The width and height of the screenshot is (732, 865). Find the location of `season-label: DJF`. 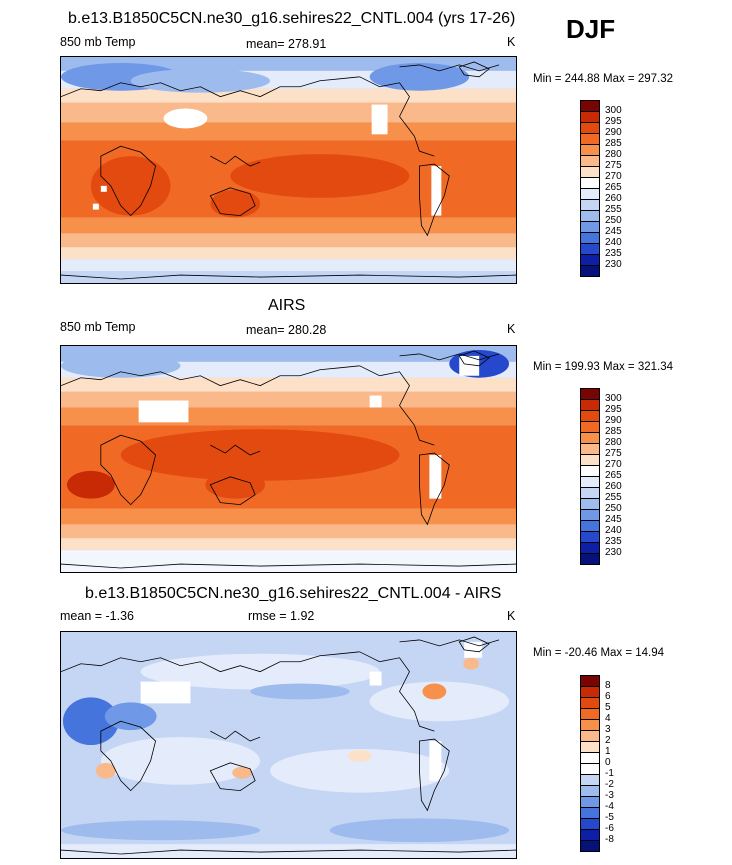

season-label: DJF is located at coordinates (591, 29).